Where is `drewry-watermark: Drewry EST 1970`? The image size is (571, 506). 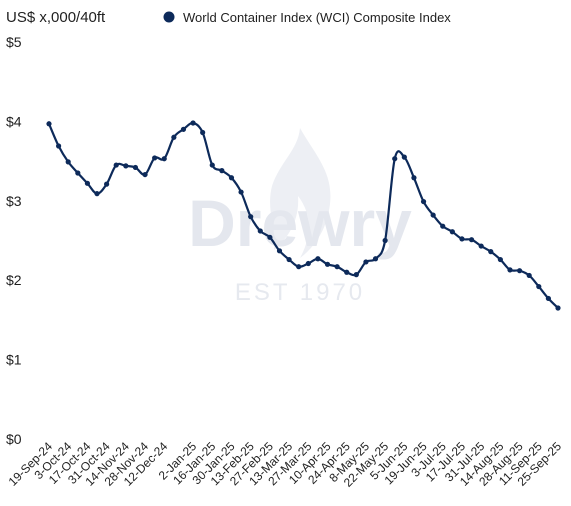
drewry-watermark: Drewry EST 1970 is located at coordinates (300, 217).